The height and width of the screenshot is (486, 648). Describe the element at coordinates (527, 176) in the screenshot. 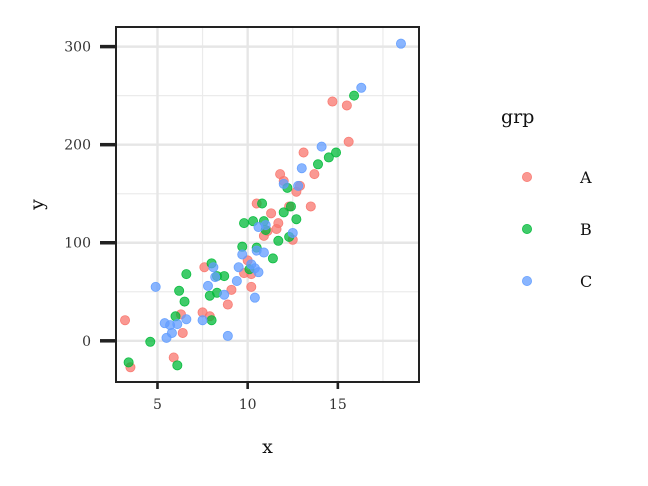

I see `legend-key-A` at that location.